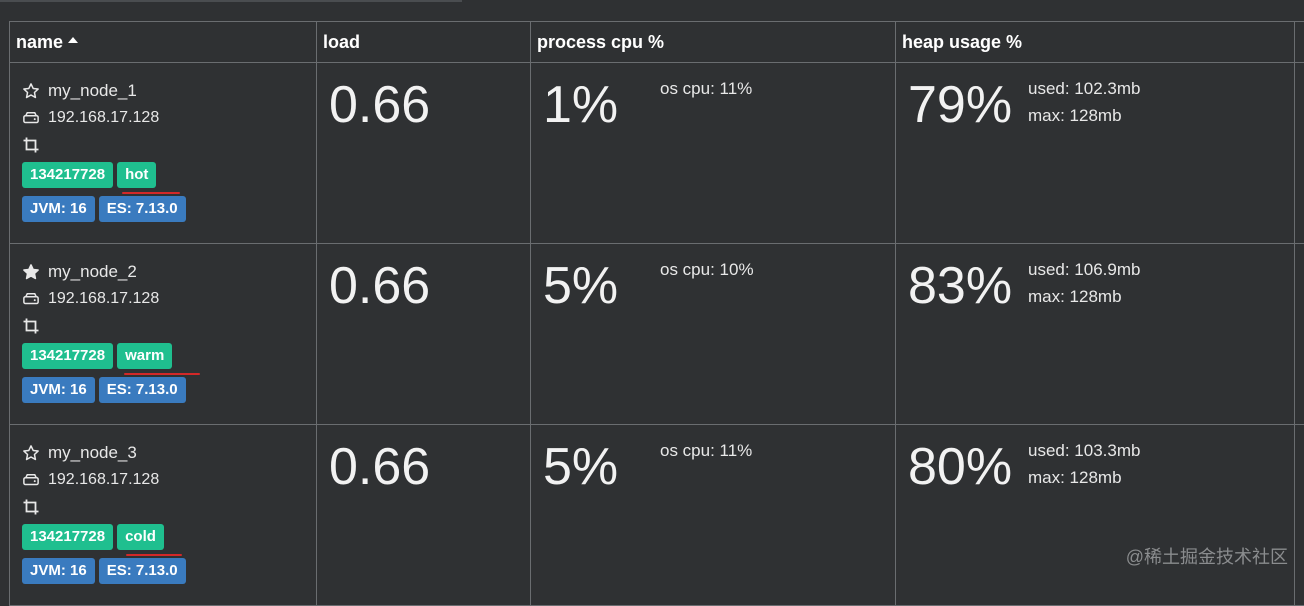  What do you see at coordinates (962, 42) in the screenshot?
I see `column-header-heap-label: heap usage %` at bounding box center [962, 42].